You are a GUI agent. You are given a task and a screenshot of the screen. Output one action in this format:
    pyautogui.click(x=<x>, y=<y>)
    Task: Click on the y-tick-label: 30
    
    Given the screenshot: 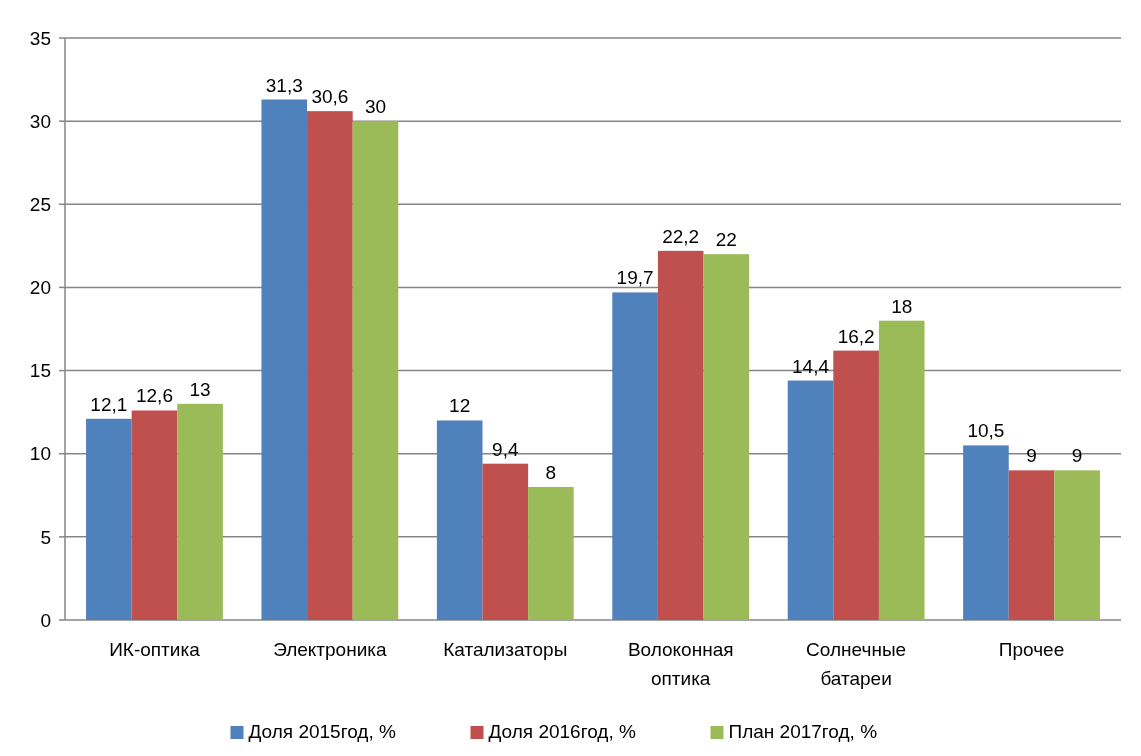 What is the action you would take?
    pyautogui.click(x=40, y=121)
    